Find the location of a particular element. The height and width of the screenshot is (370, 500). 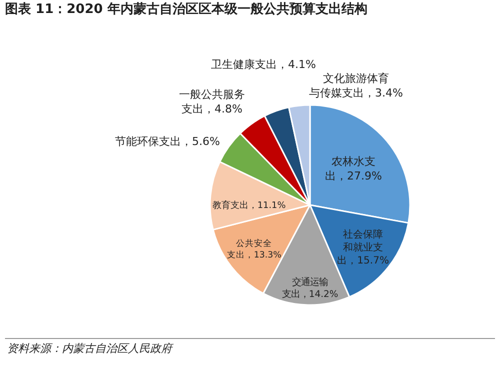

slice-label: 一般公共服务支出，4.8% is located at coordinates (212, 102).